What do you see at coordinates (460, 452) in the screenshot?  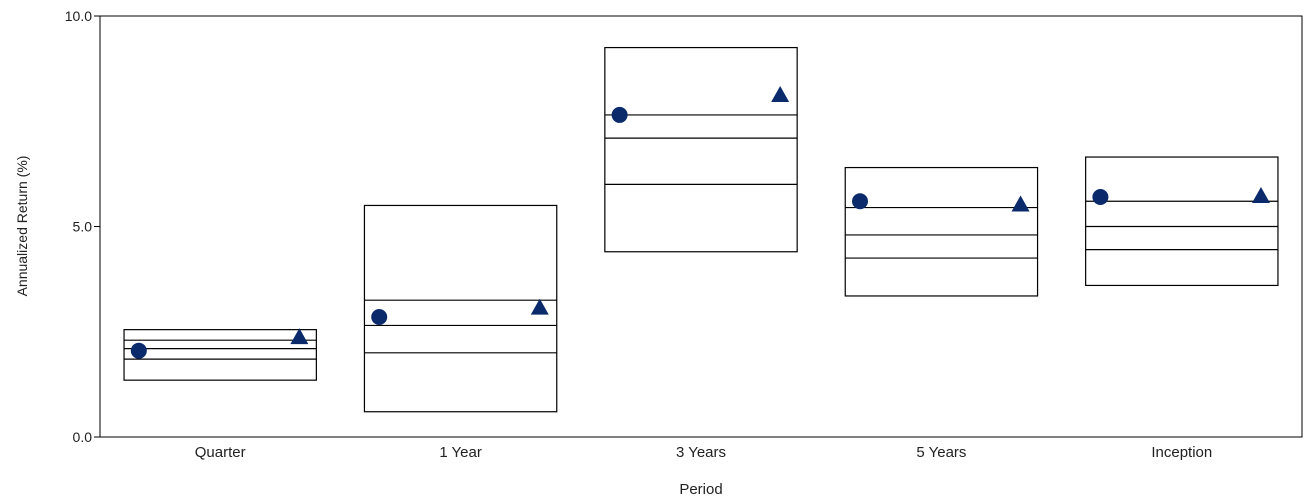 I see `x-tick-label: 1 Year` at bounding box center [460, 452].